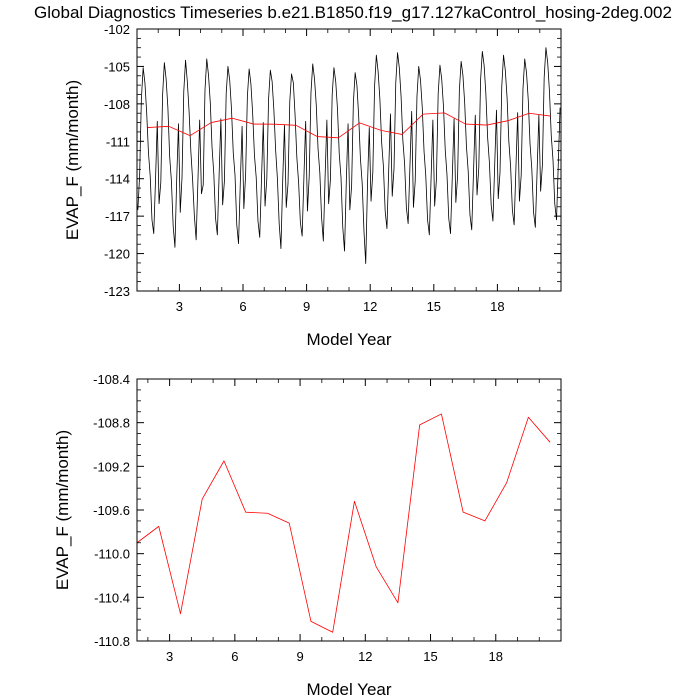 This screenshot has height=700, width=700. I want to click on panel2-y-label: EVAP_F (mm/month), so click(62, 510).